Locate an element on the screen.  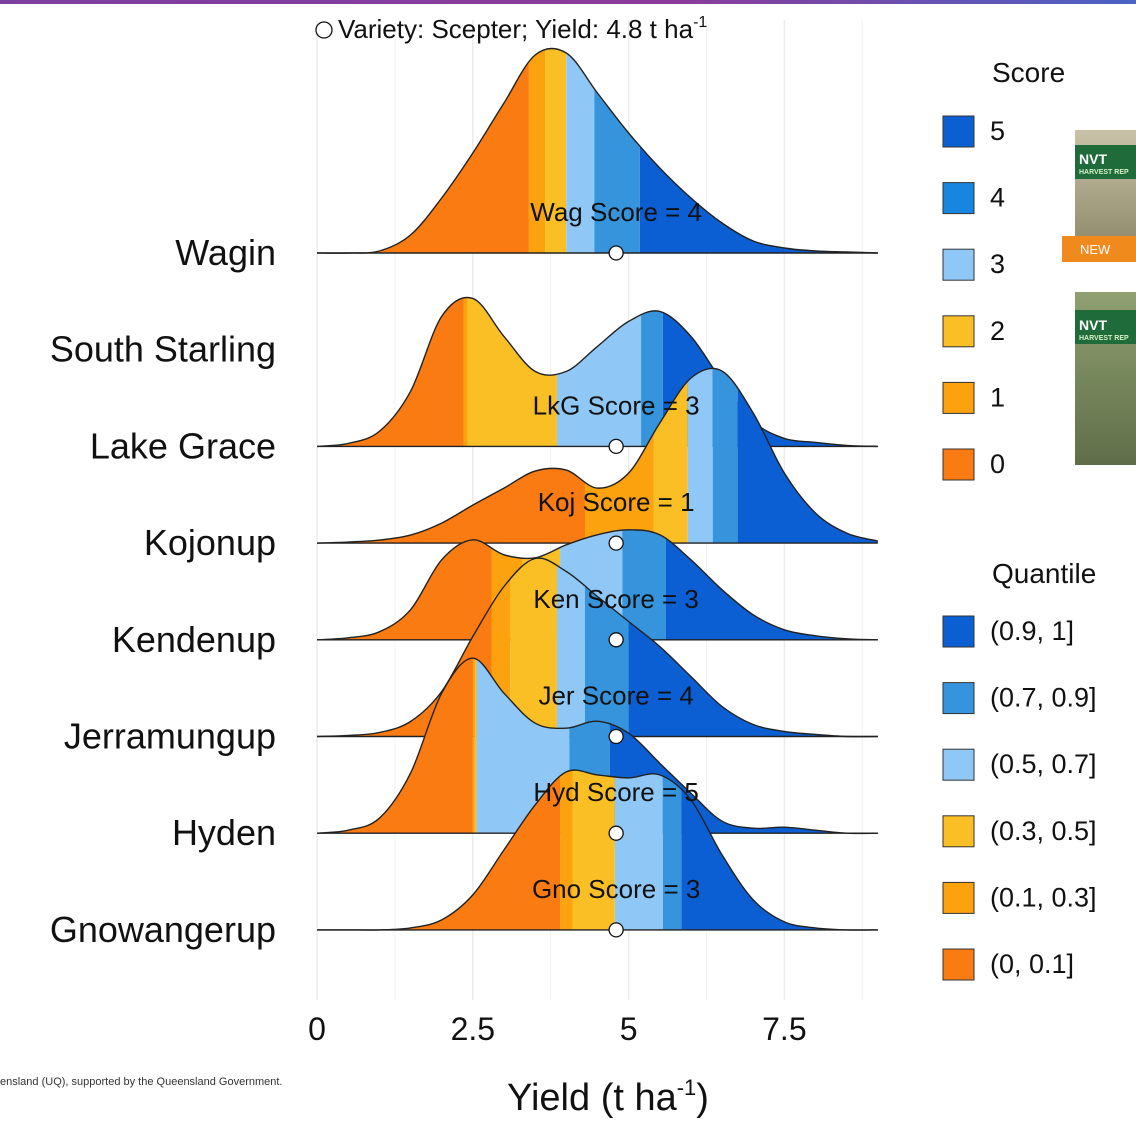
x-title-text: Yield (t ha is located at coordinates (592, 1098).